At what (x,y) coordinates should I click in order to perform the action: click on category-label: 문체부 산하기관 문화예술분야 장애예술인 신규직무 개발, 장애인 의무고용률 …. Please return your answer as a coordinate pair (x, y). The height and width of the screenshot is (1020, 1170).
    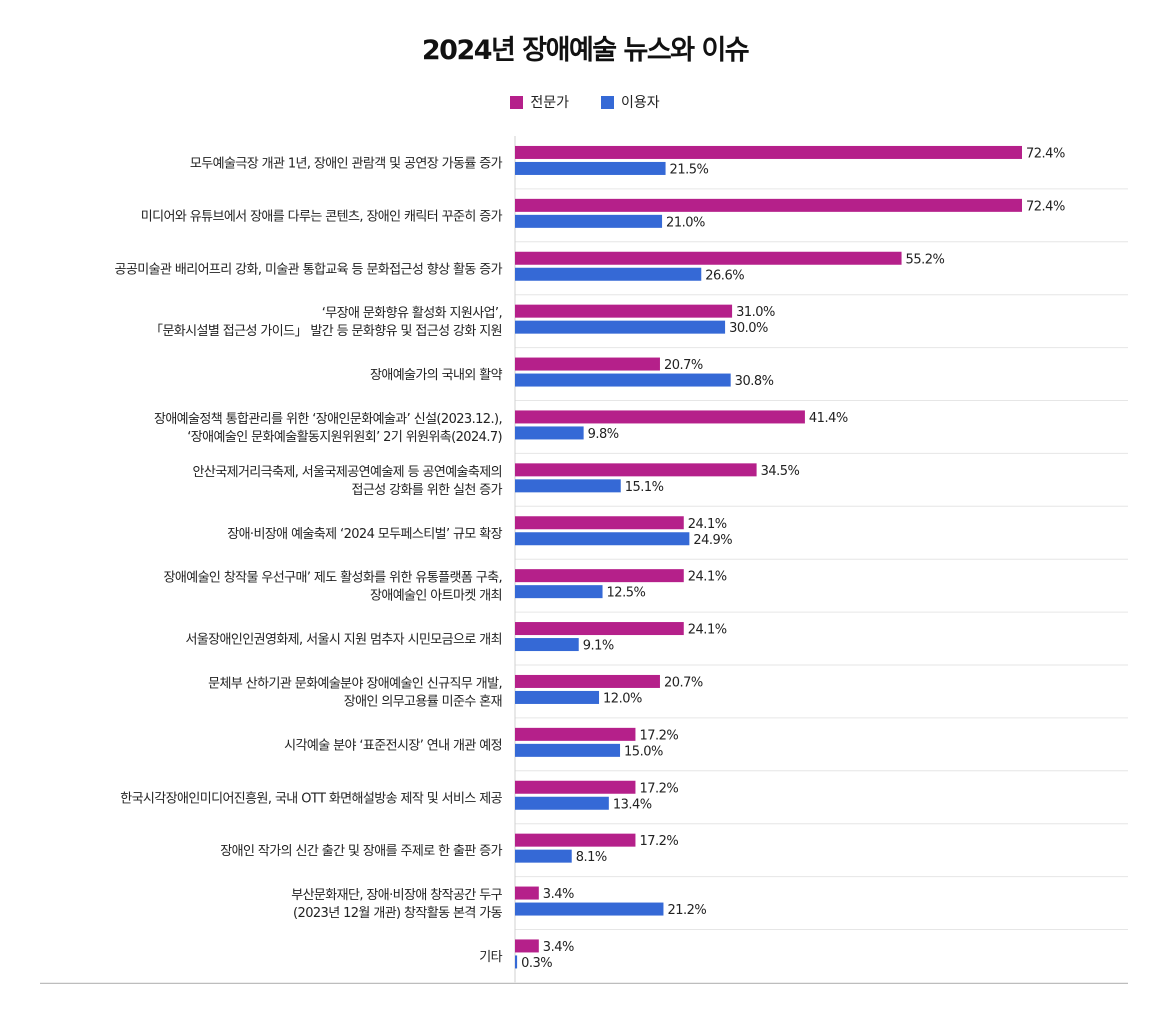
    Looking at the image, I should click on (355, 692).